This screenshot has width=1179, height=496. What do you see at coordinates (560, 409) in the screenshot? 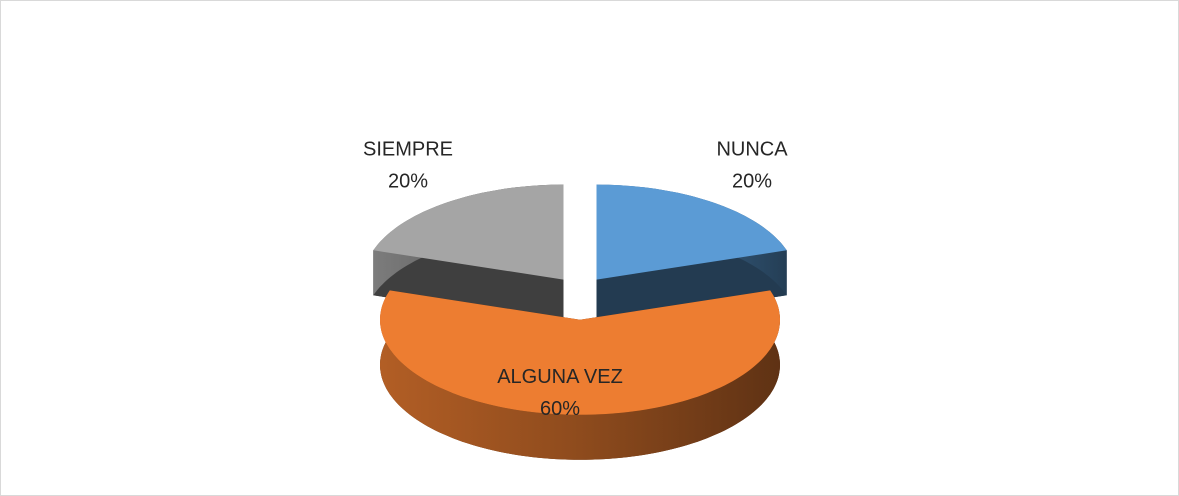
I see `slice-value-label: 60%` at bounding box center [560, 409].